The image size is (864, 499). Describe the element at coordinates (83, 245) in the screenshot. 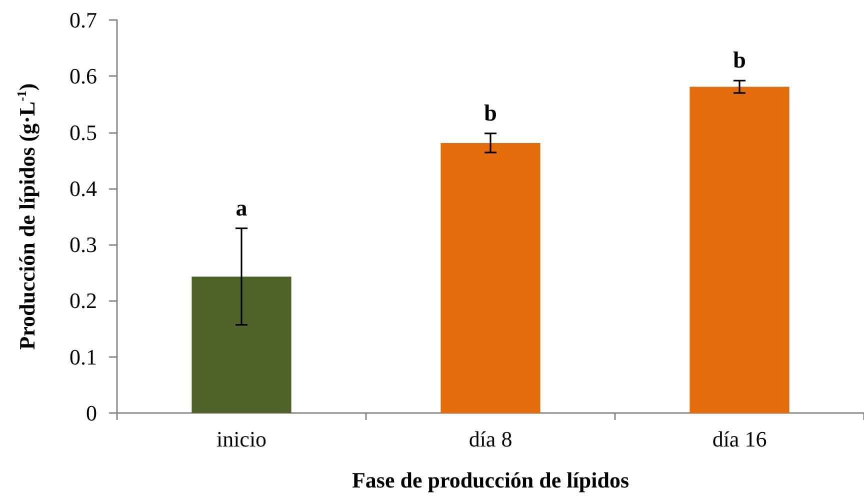

I see `y-tick-label: 0.3` at that location.